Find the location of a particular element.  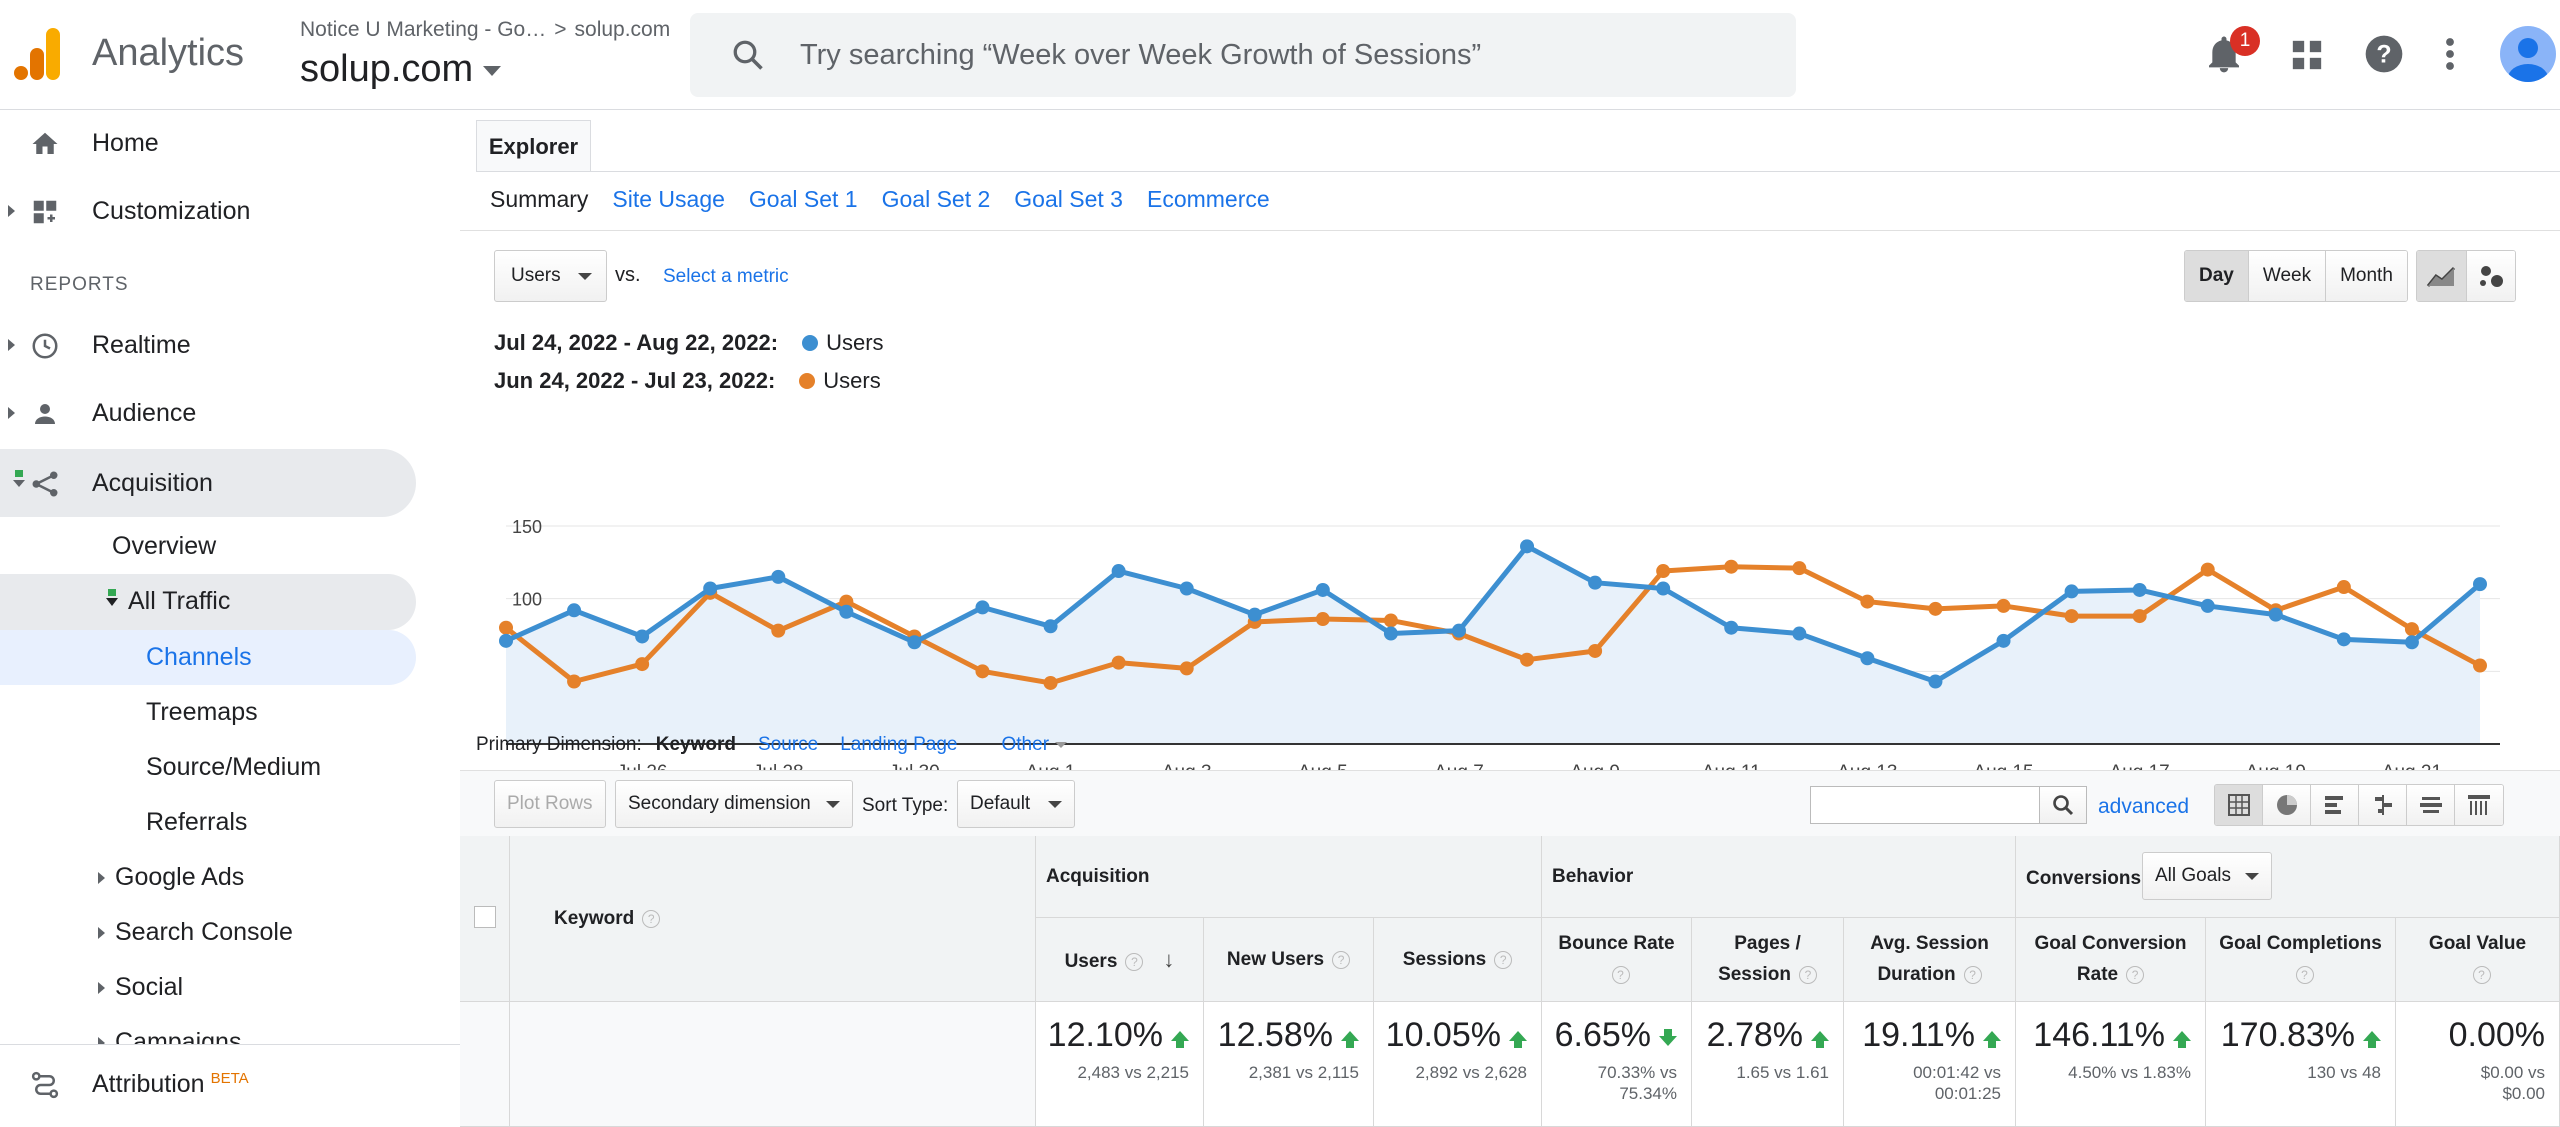

sidebar-item-all-traffic: All Traffic is located at coordinates (164, 601).